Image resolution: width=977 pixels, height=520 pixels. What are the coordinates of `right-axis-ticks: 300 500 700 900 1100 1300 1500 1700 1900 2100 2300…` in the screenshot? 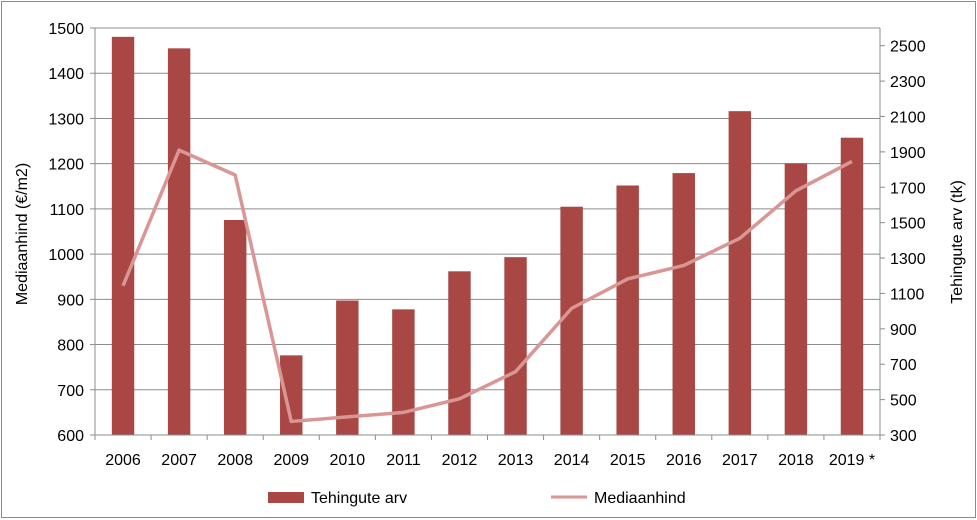 It's located at (903, 242).